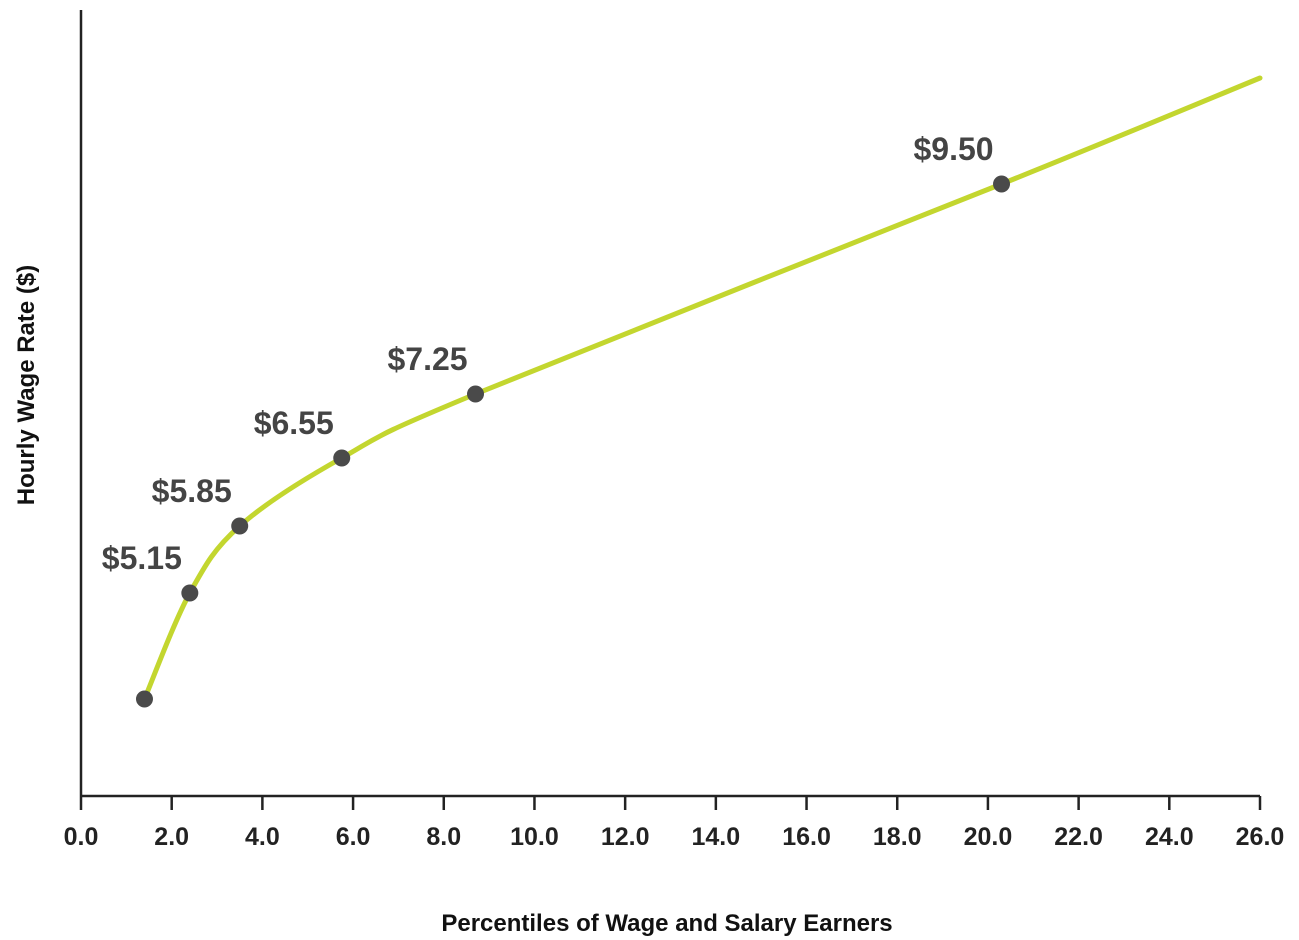 This screenshot has width=1299, height=940. Describe the element at coordinates (1169, 837) in the screenshot. I see `x-tick-label: 24.0` at that location.